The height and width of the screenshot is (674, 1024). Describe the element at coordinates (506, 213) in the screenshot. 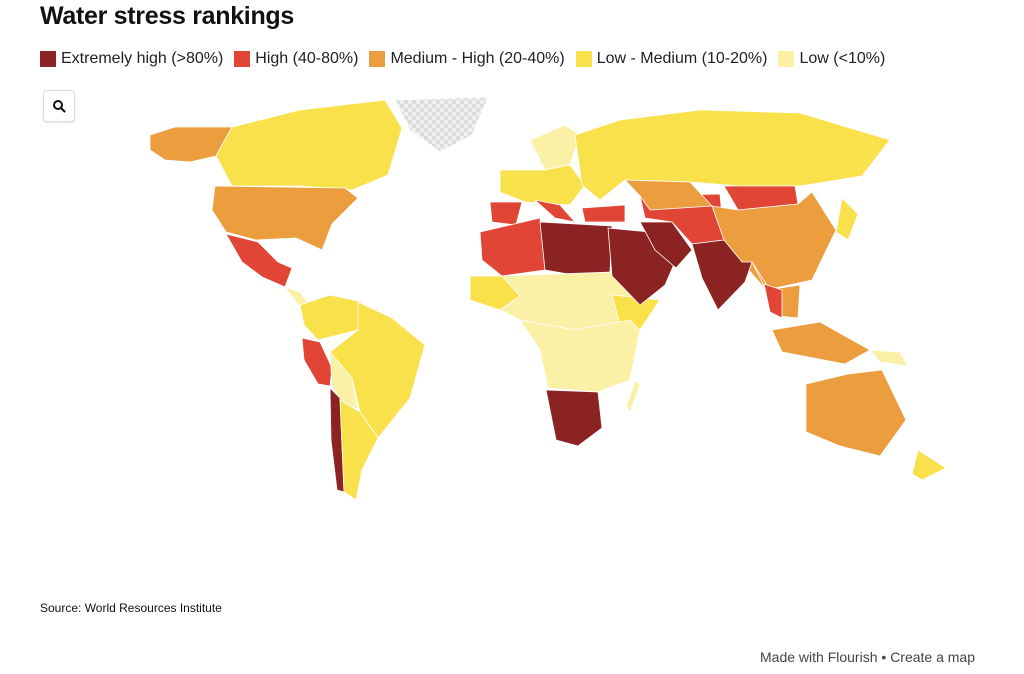

I see `region-iberia` at that location.